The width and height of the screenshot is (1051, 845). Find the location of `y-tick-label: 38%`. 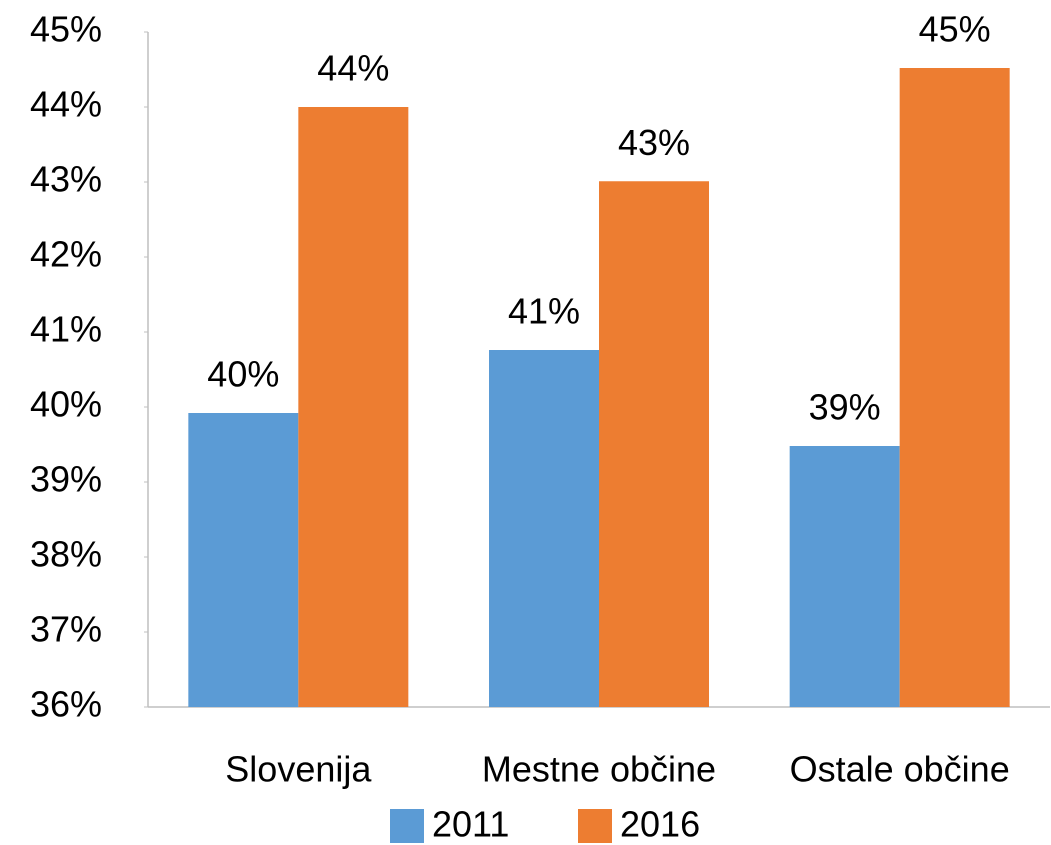

y-tick-label: 38% is located at coordinates (66, 554).